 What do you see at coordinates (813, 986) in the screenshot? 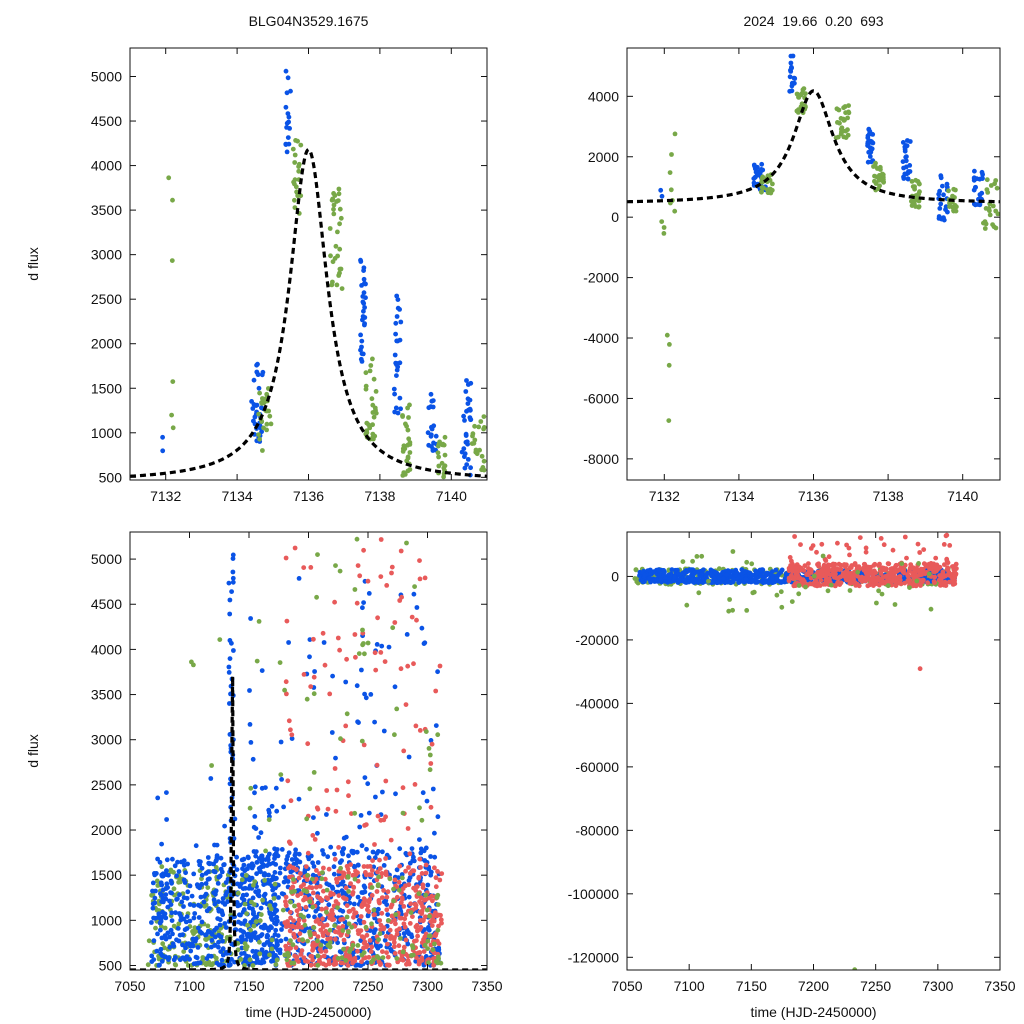
I see `x-tick-label: 7200` at bounding box center [813, 986].